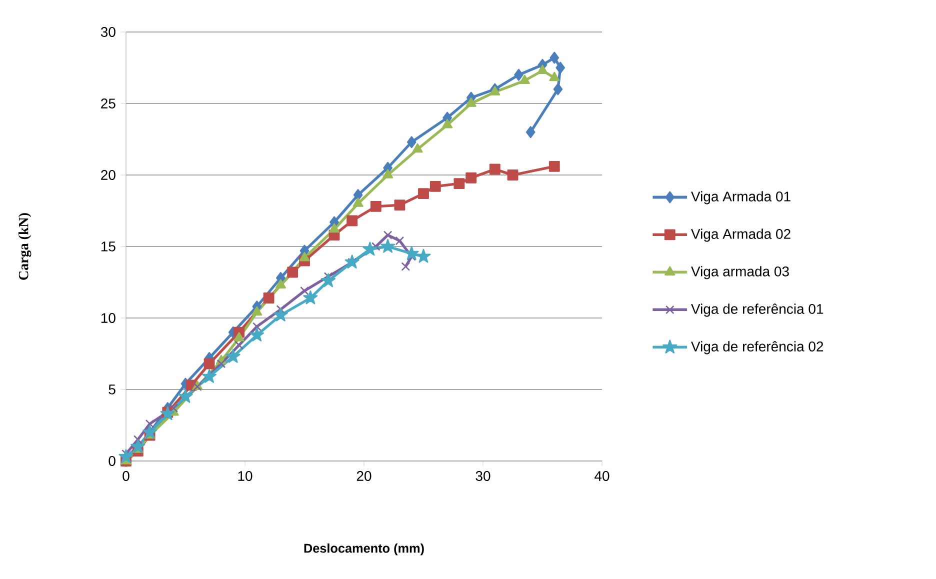 Image resolution: width=936 pixels, height=579 pixels. I want to click on y-axis-title: Carga (kN), so click(25, 246).